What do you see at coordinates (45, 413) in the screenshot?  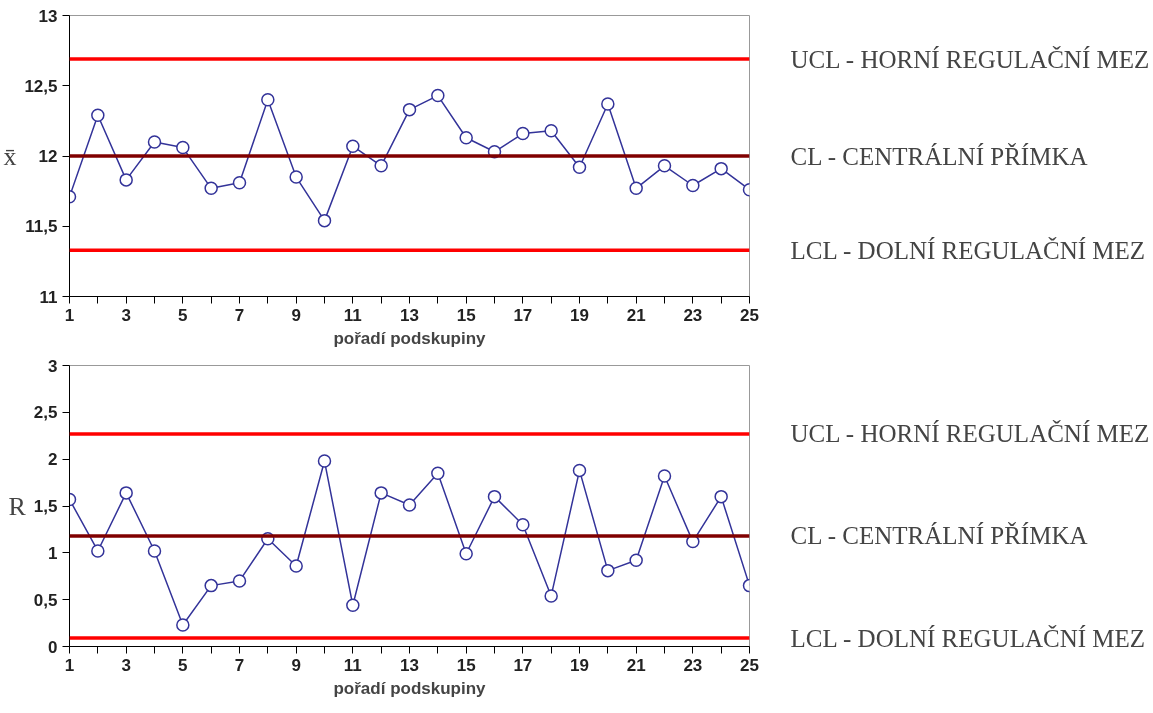 I see `y-tick-label: 2,5` at bounding box center [45, 413].